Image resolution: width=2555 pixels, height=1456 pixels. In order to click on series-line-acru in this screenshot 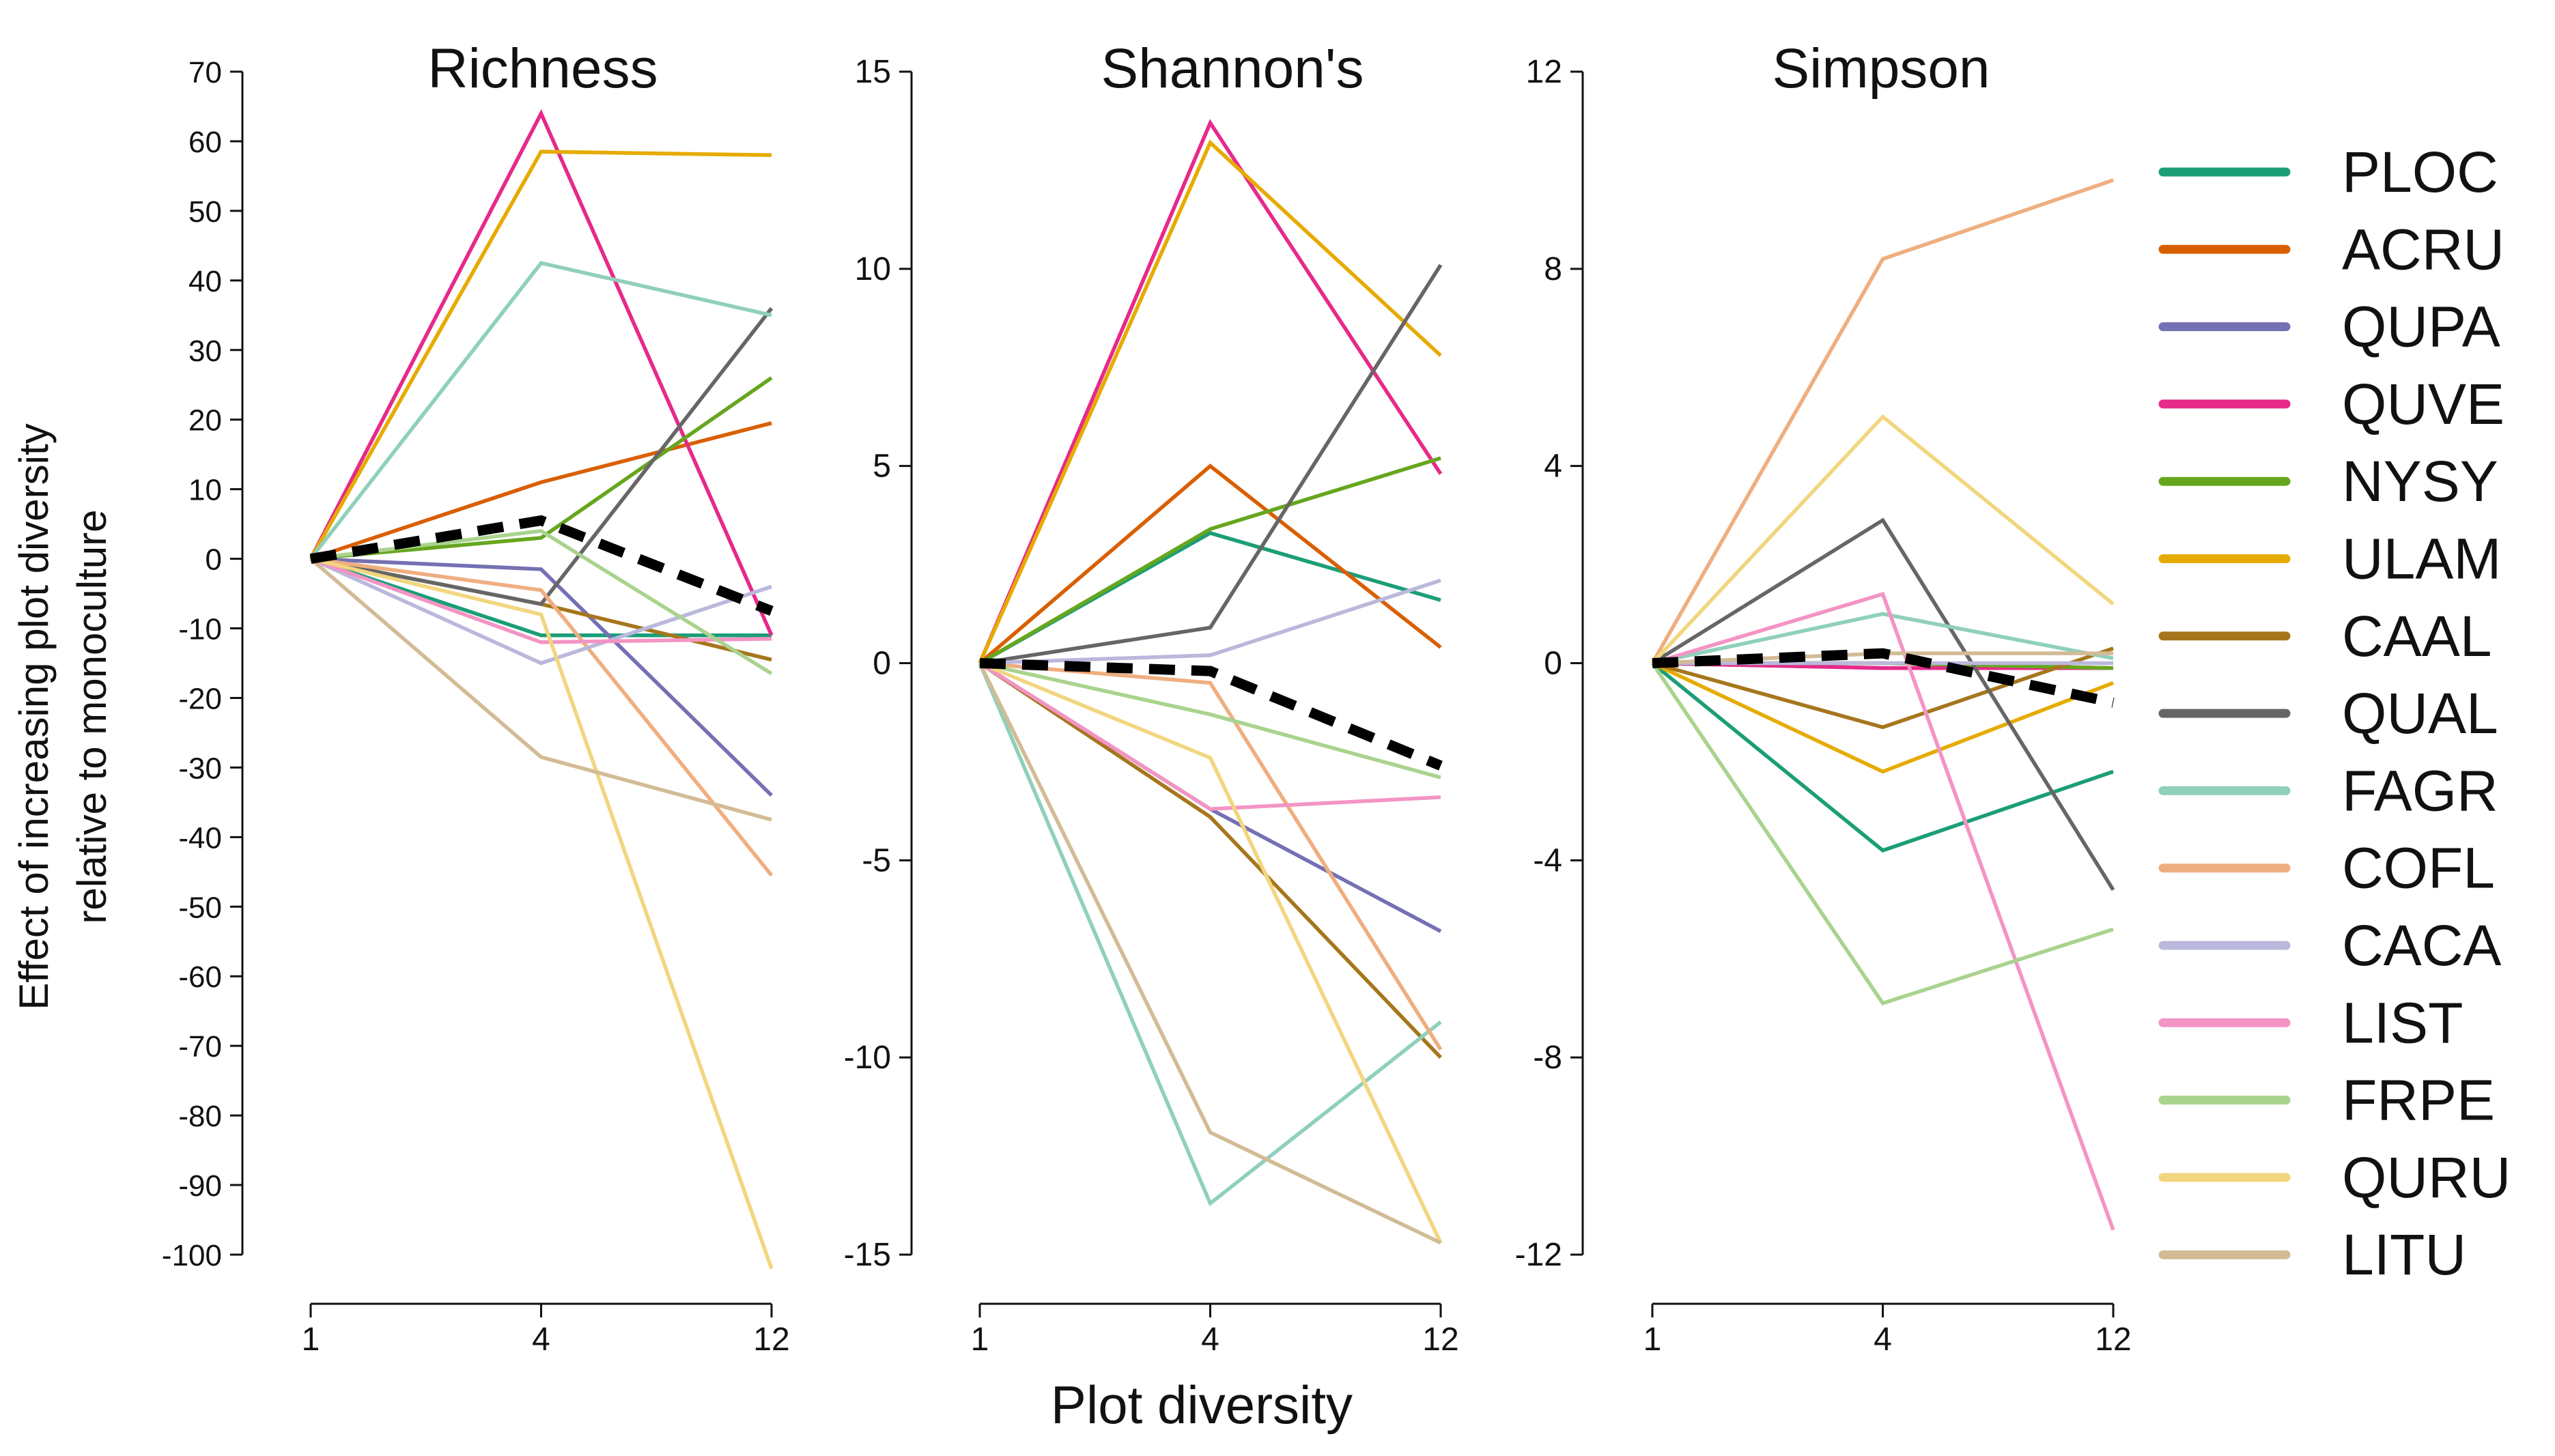, I will do `click(541, 491)`.